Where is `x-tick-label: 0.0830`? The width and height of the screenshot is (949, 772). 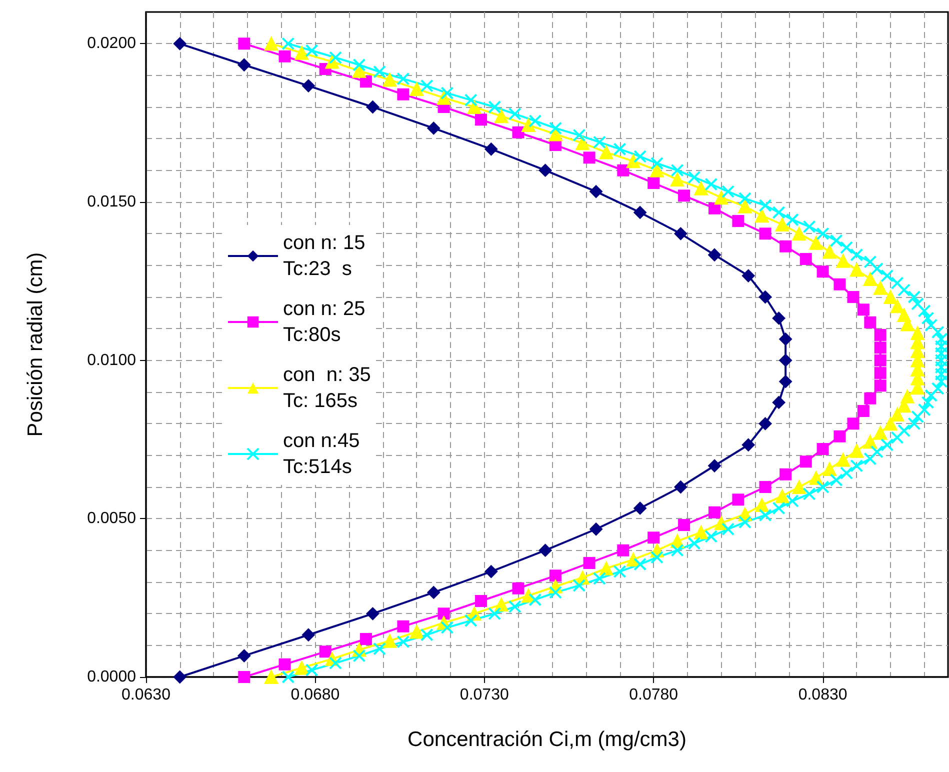
x-tick-label: 0.0830 is located at coordinates (823, 695).